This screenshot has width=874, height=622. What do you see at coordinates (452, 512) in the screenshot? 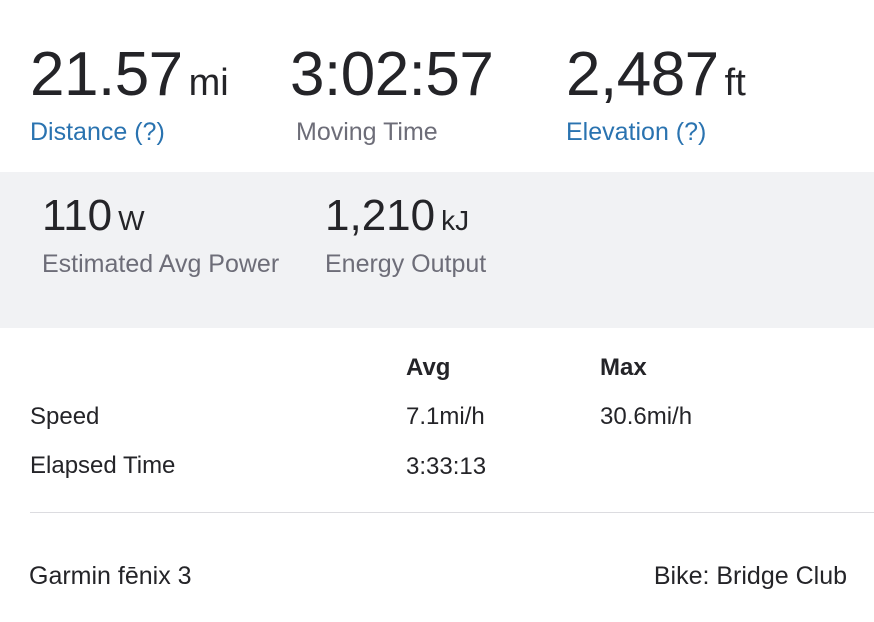
I see `section-divider` at bounding box center [452, 512].